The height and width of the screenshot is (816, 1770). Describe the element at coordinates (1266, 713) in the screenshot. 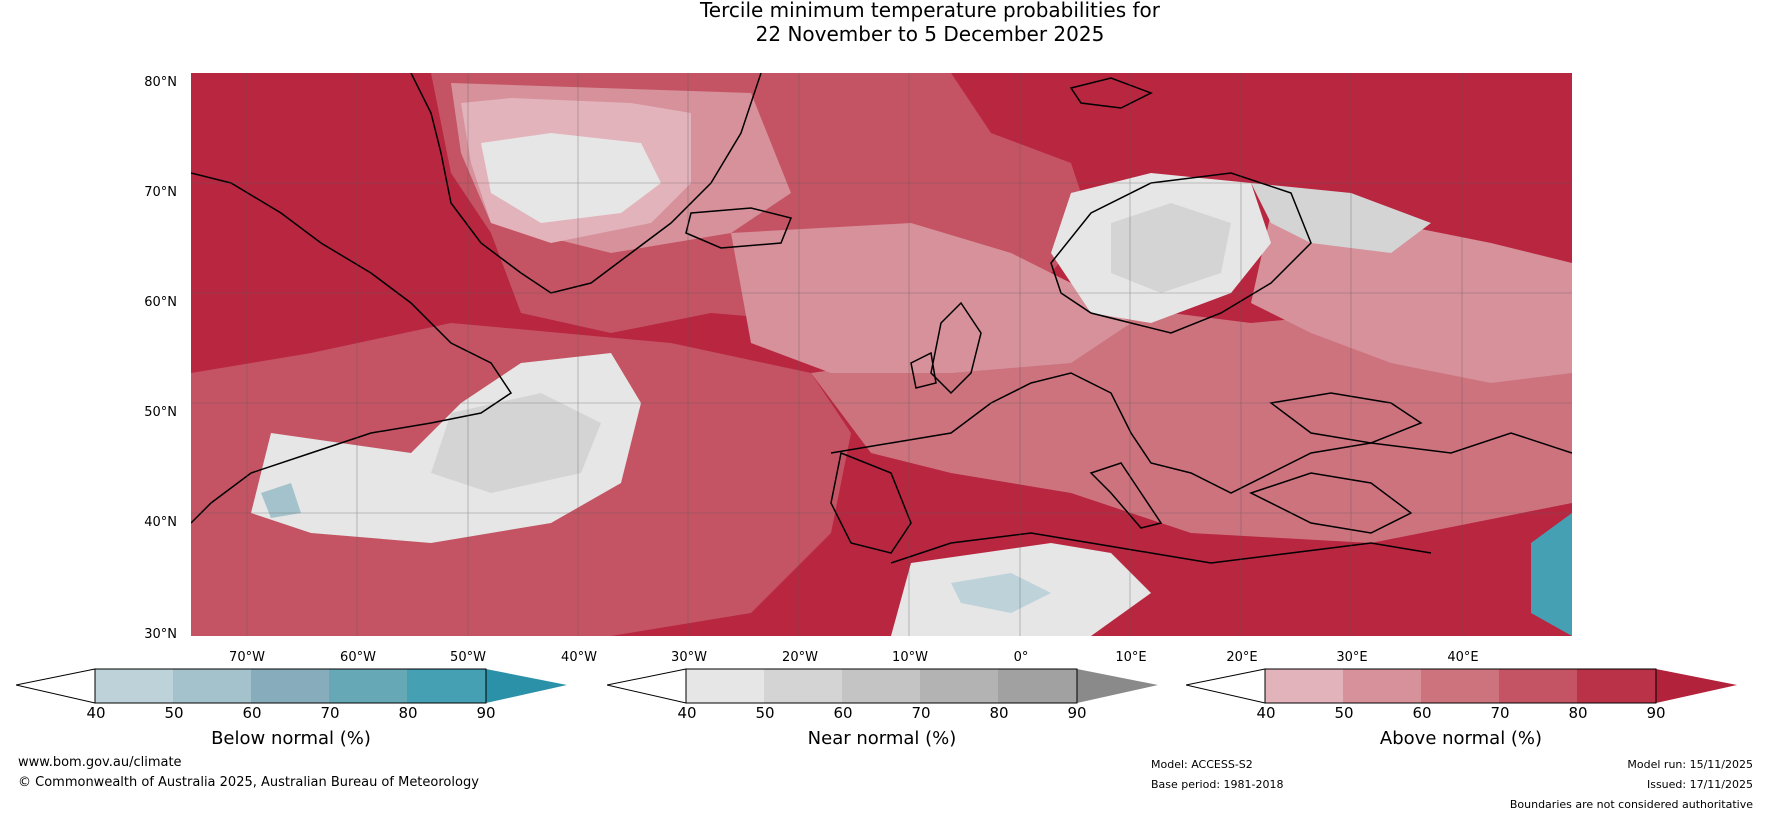

I see `cb3-tick-40: 40` at that location.